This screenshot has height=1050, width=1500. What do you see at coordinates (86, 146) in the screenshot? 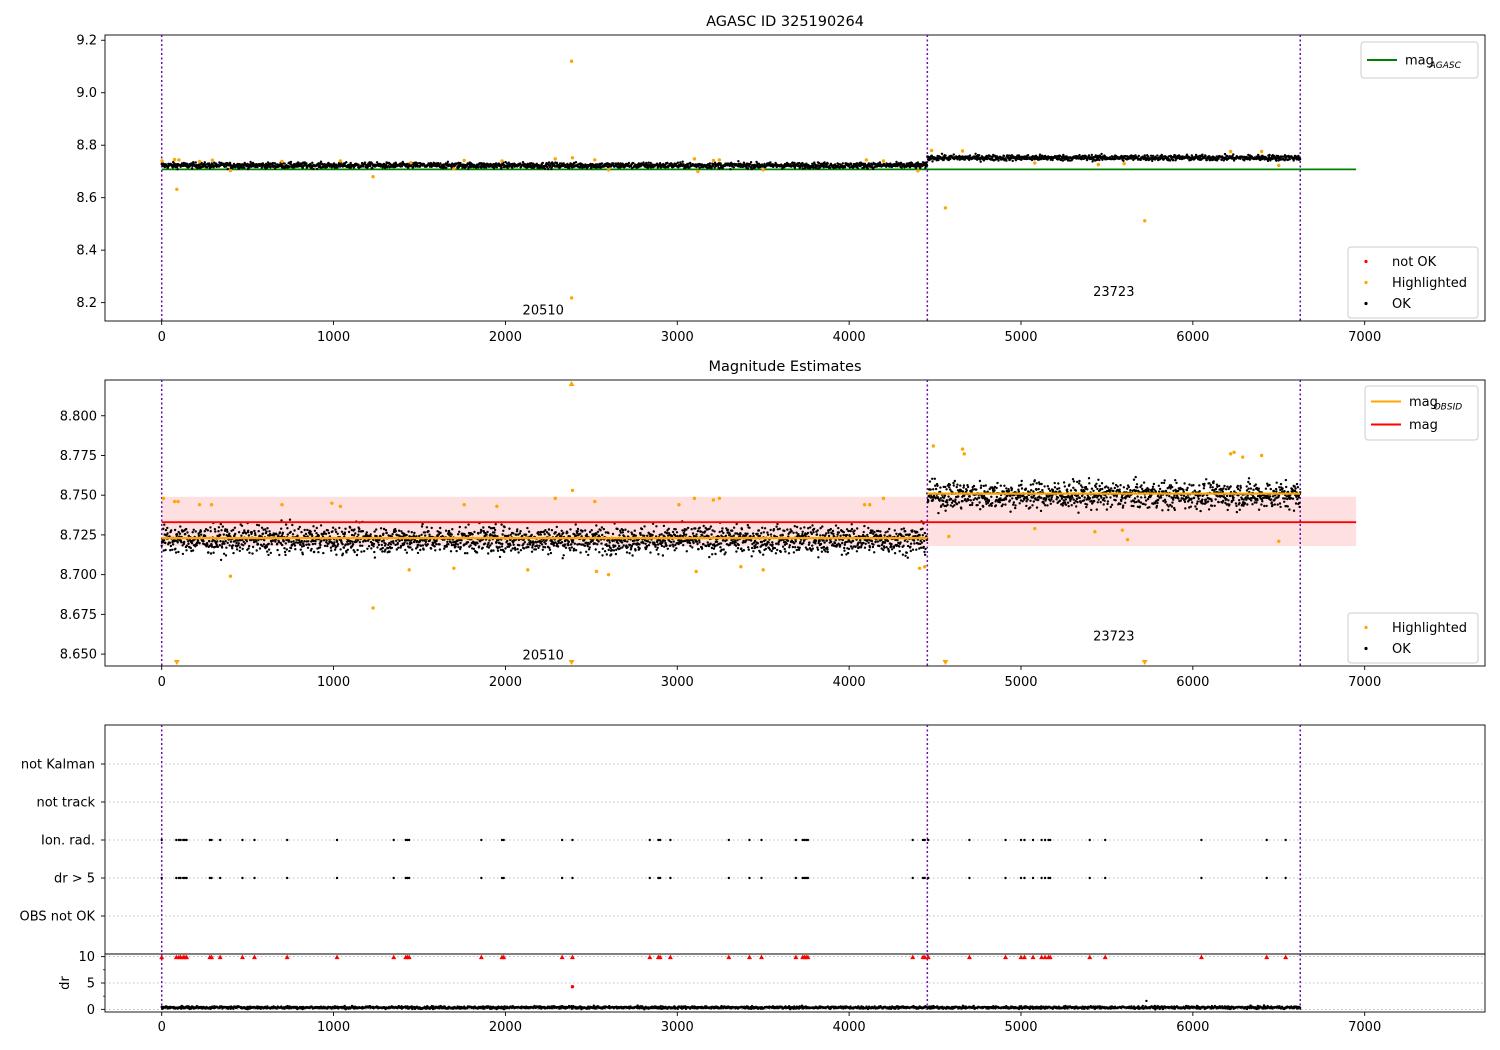
I see `y-tick-label: 8.8` at bounding box center [86, 146].